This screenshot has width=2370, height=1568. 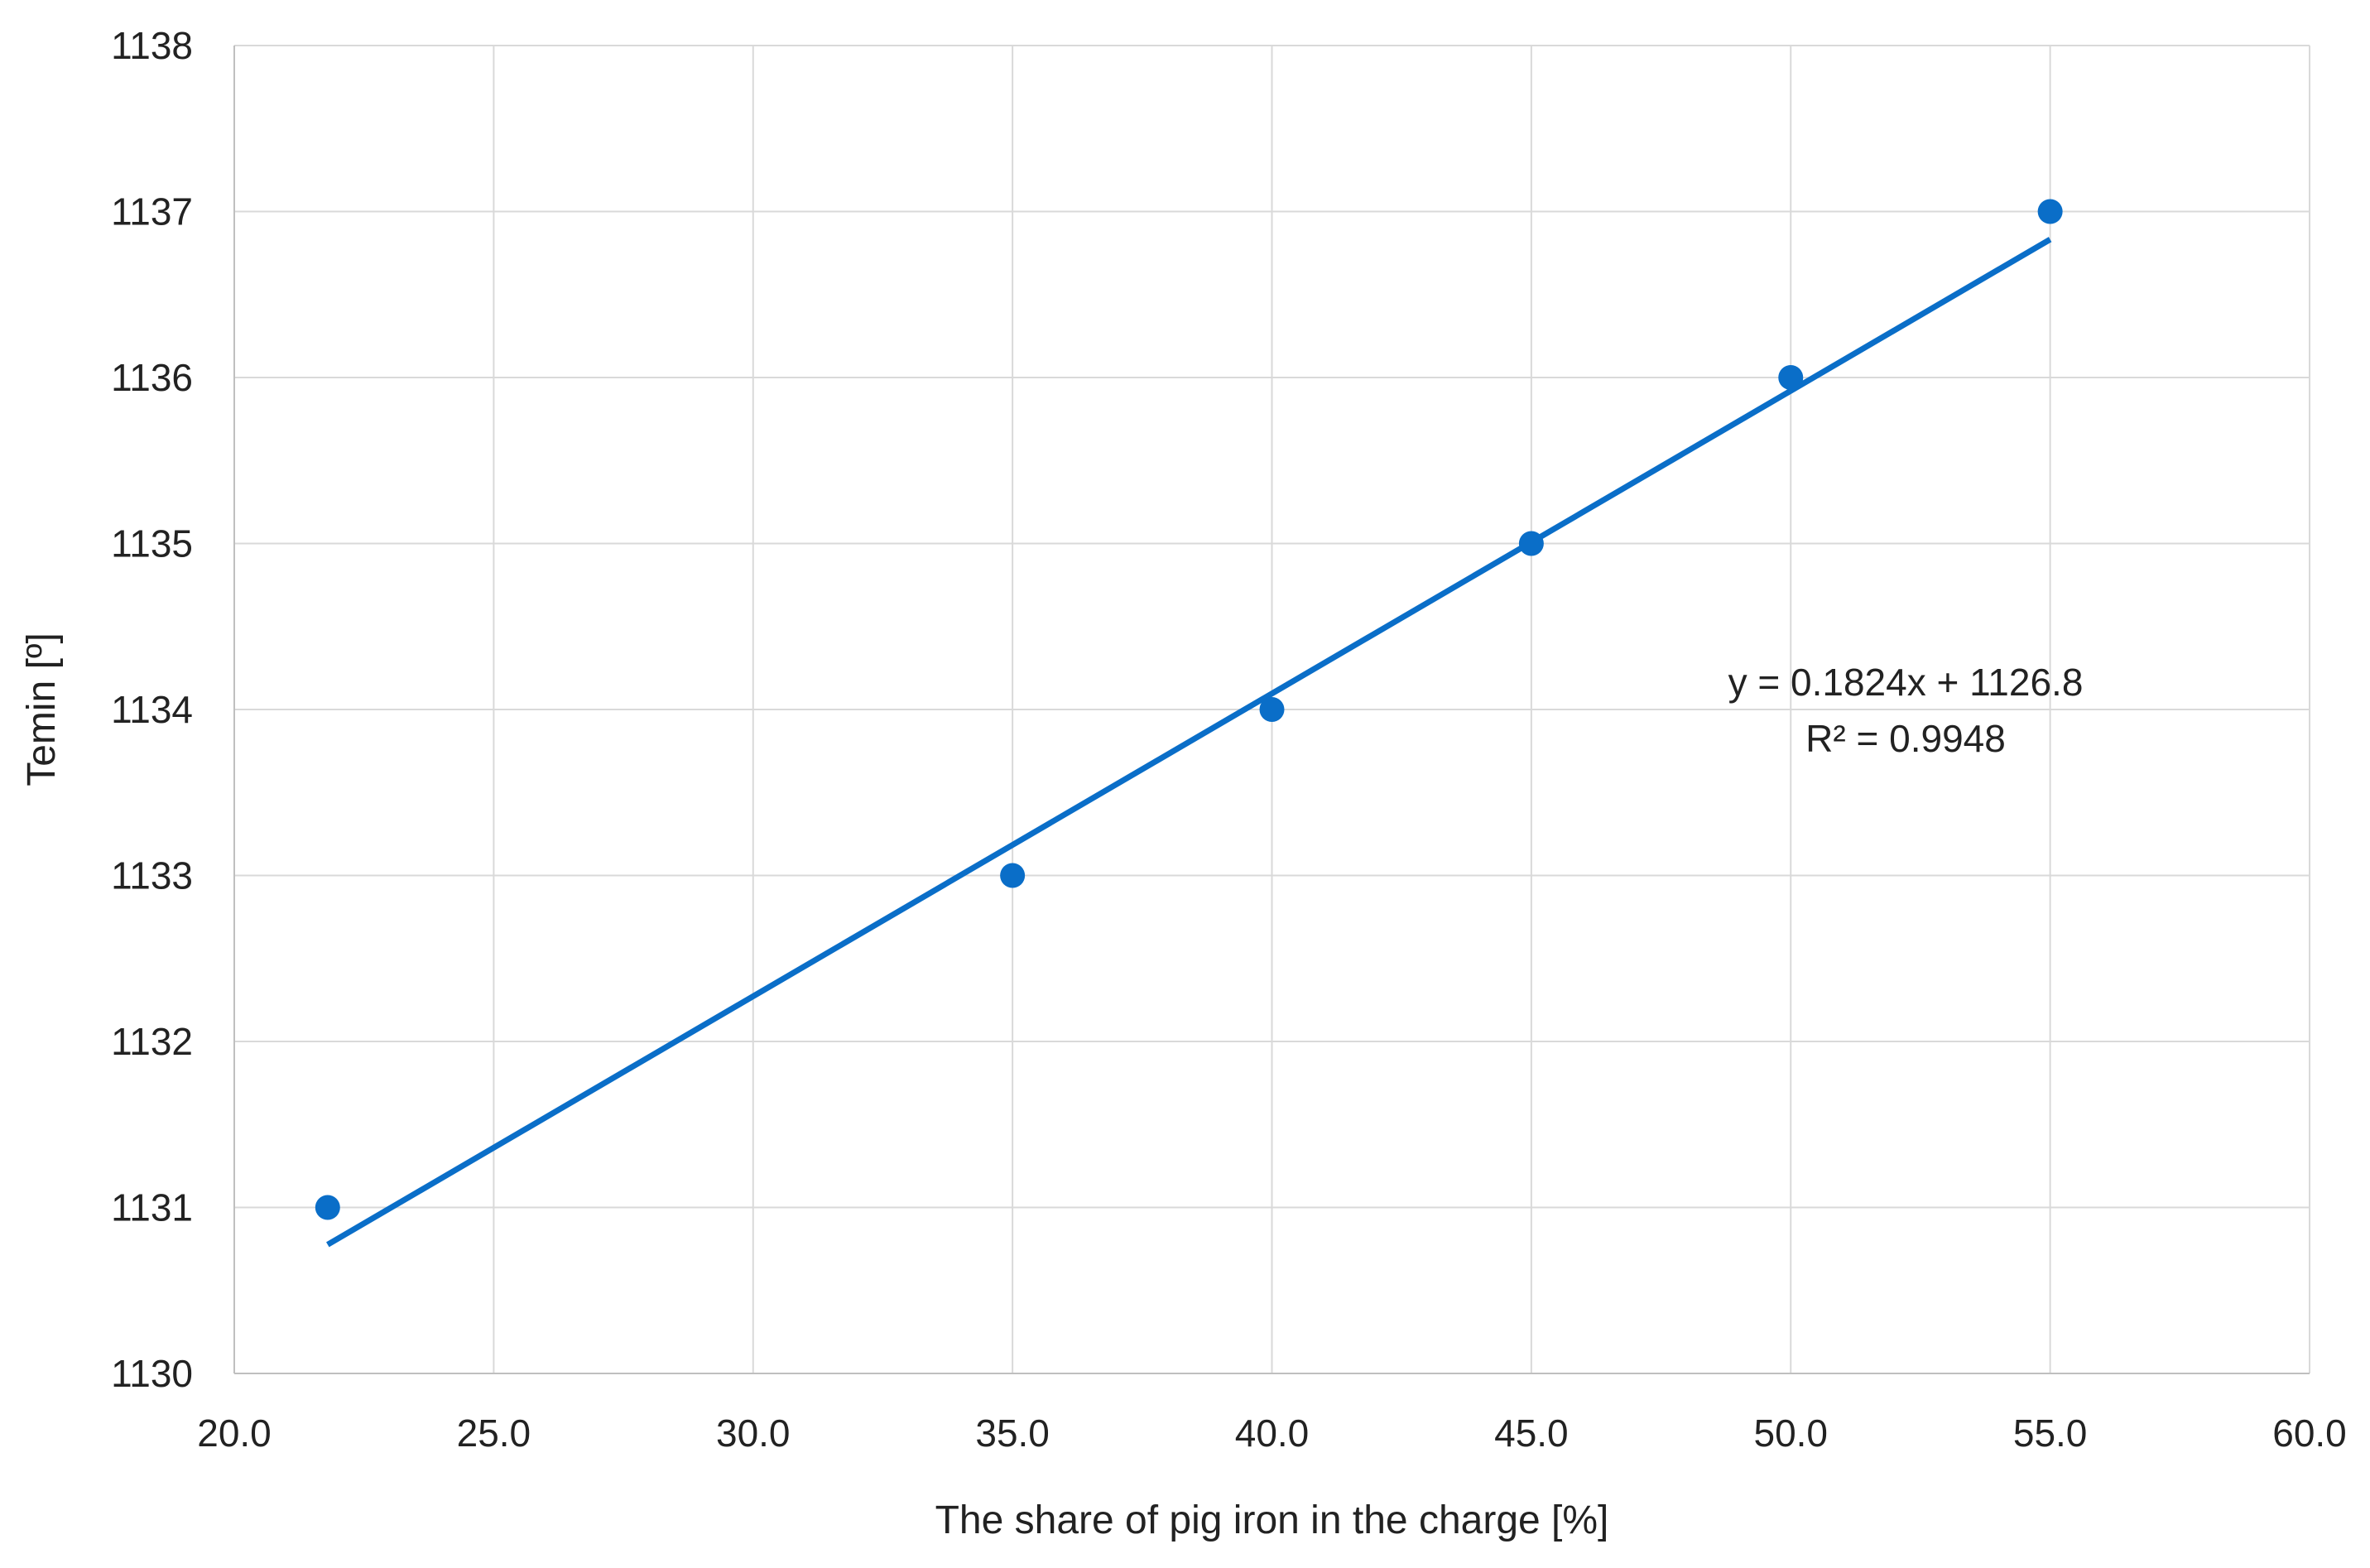 What do you see at coordinates (152, 45) in the screenshot?
I see `y-tick-label: 1138` at bounding box center [152, 45].